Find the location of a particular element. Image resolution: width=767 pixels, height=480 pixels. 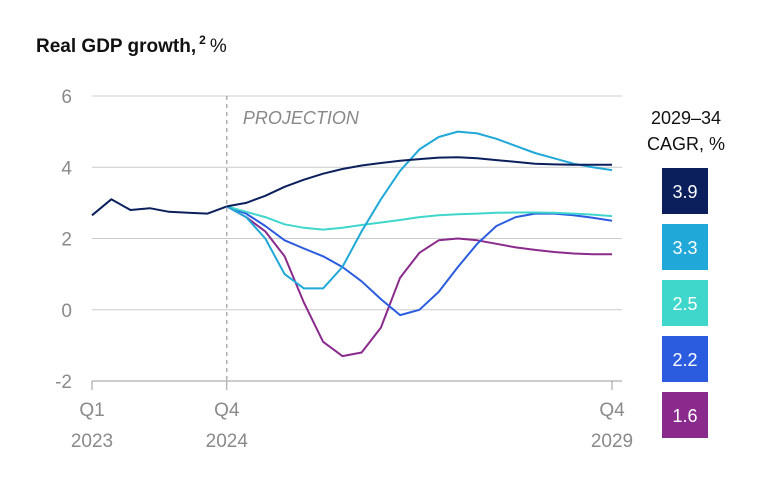

legend-value: 3.3 is located at coordinates (684, 248).